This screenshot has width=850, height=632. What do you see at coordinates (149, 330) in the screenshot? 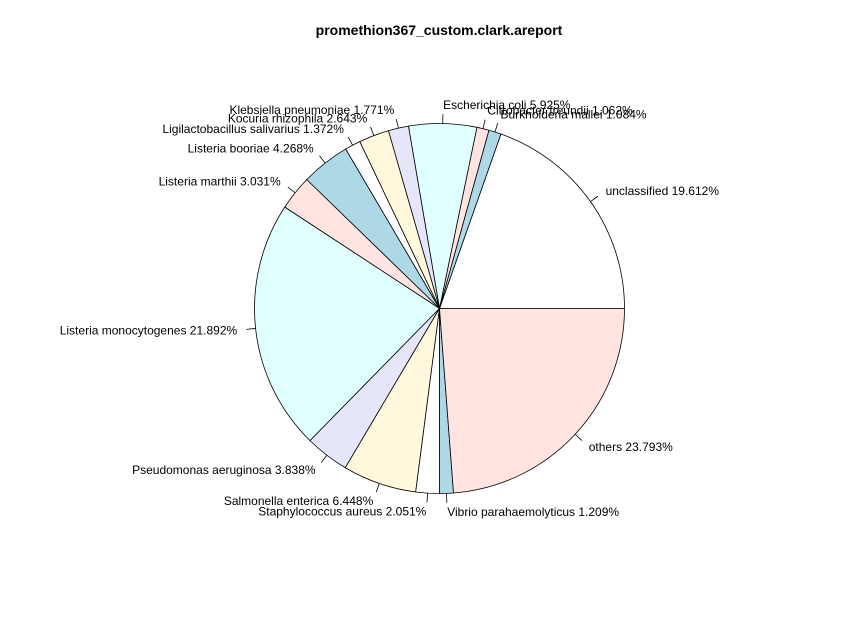
I see `pie-label-listeria-monocytogenes: Listeria monocytogenes 21.892%` at bounding box center [149, 330].